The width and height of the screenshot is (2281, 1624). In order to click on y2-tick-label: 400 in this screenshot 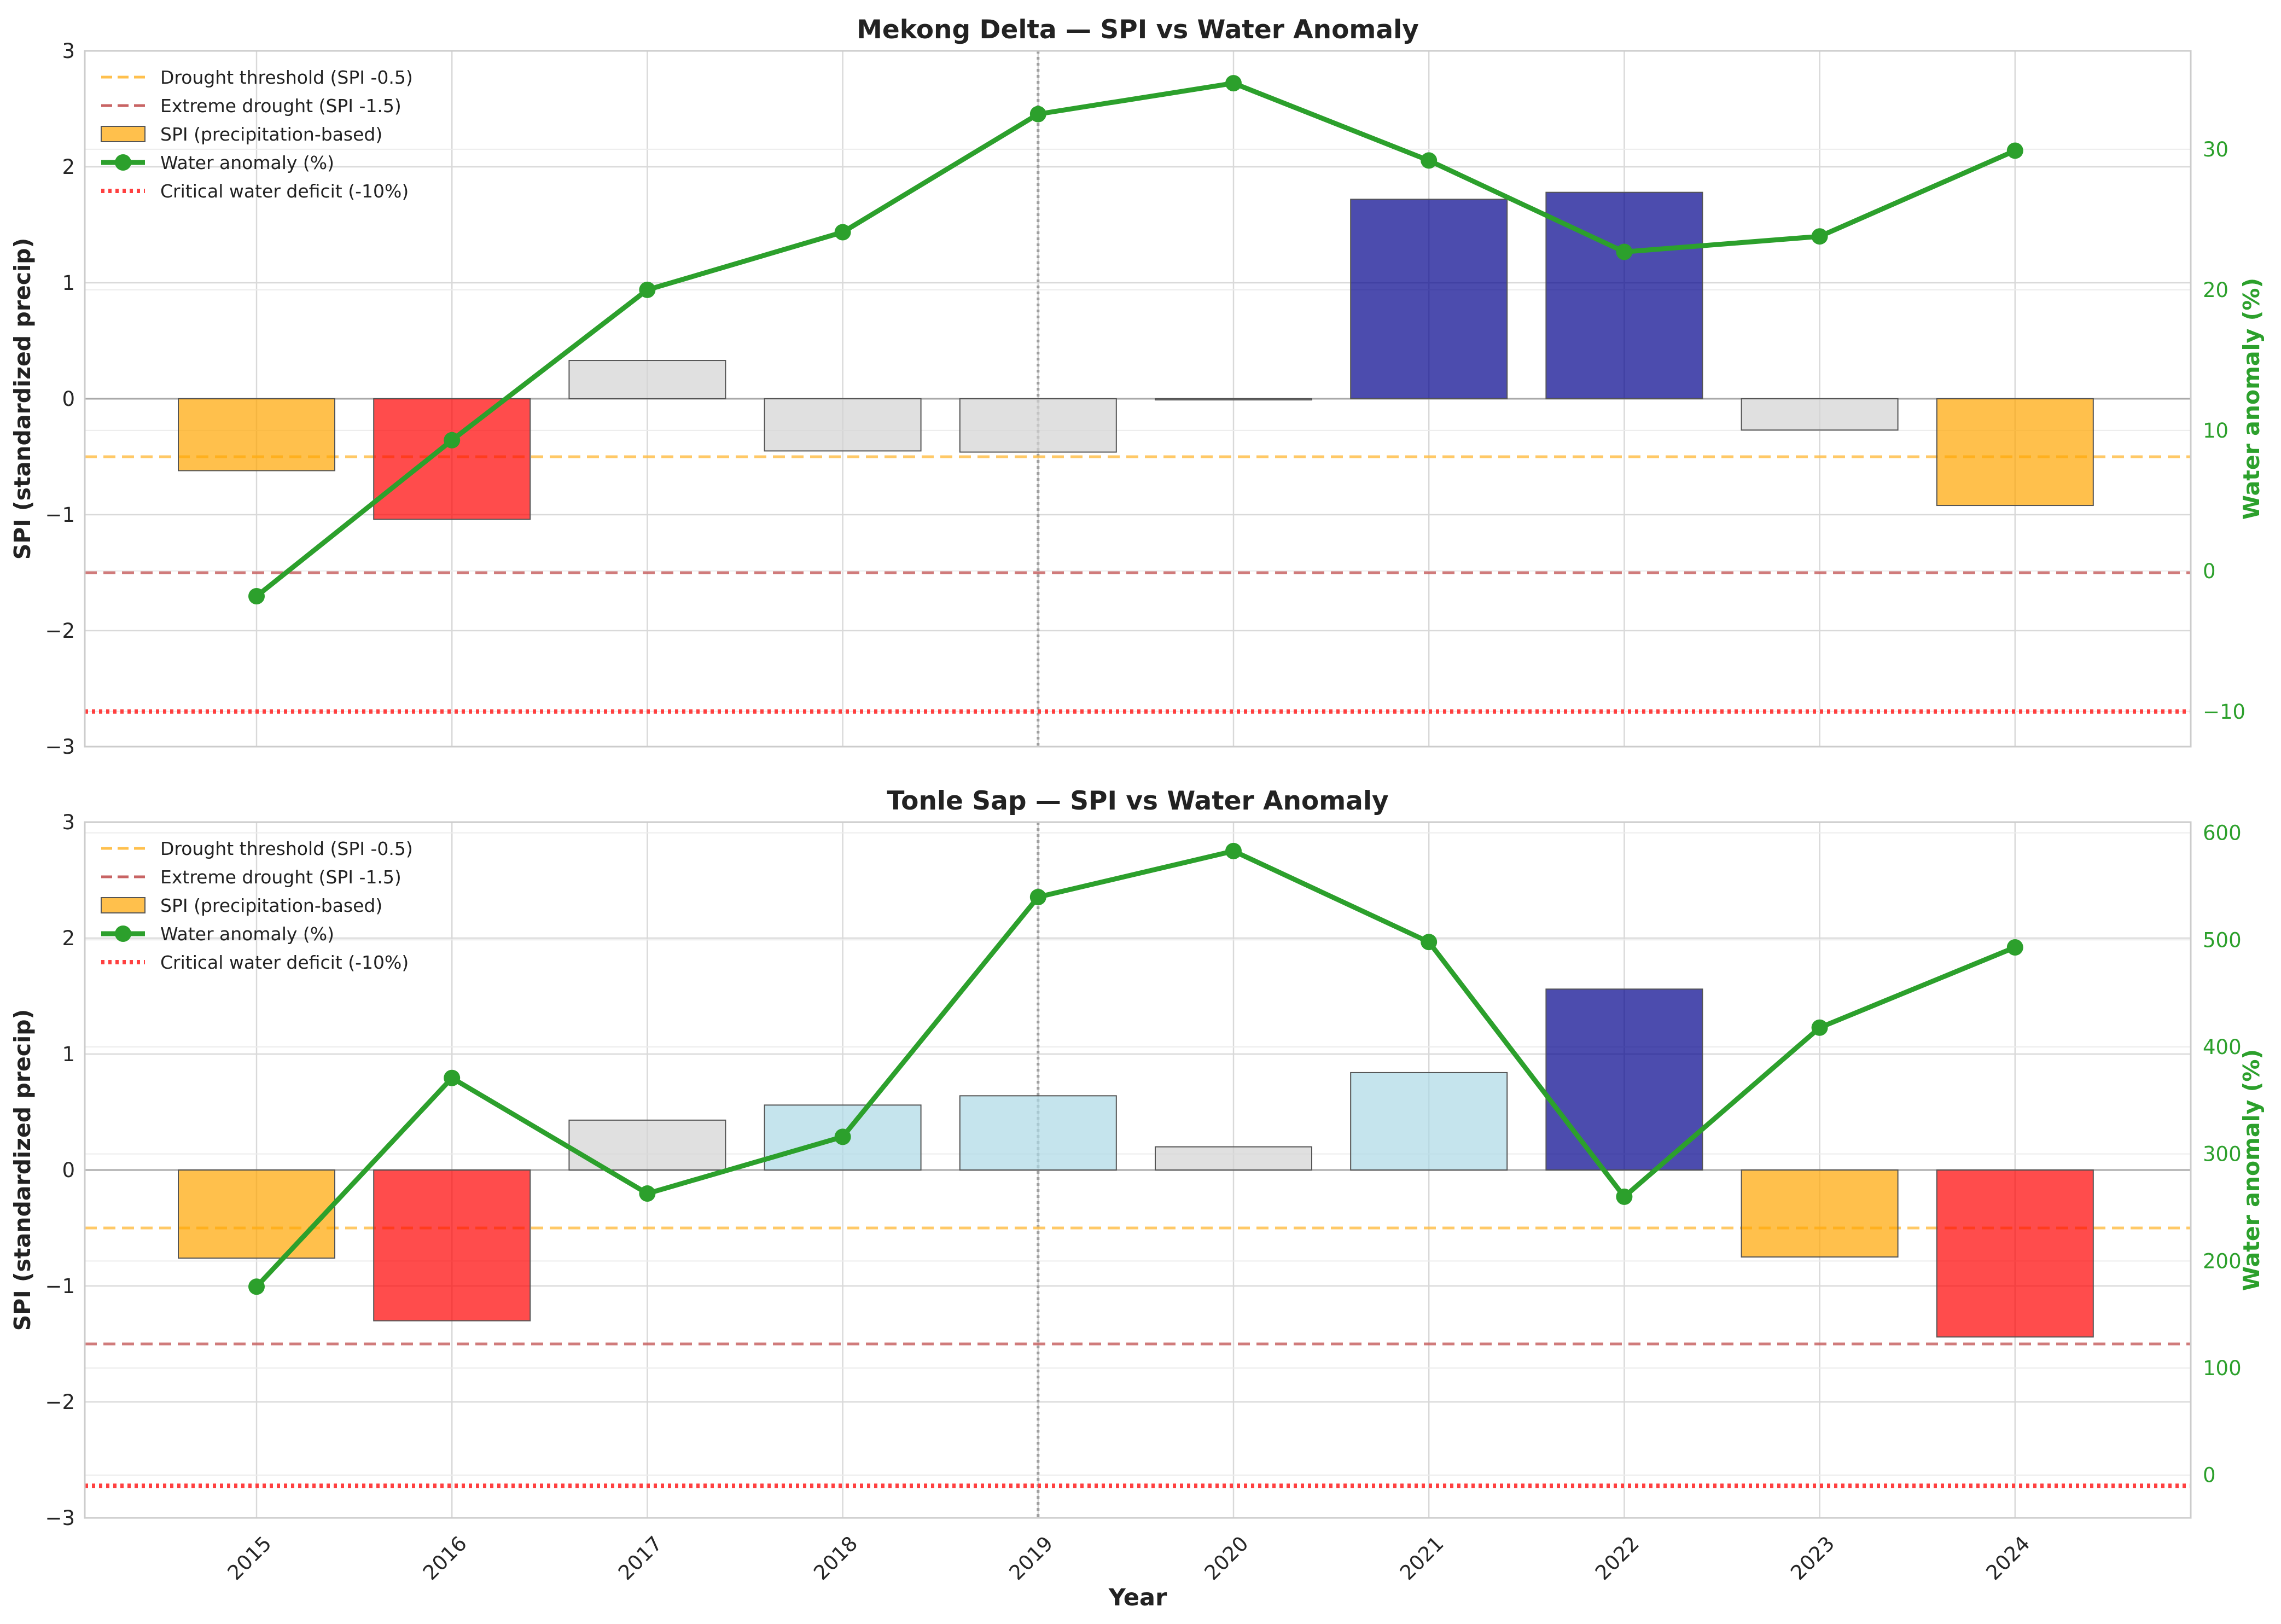, I will do `click(2222, 1047)`.